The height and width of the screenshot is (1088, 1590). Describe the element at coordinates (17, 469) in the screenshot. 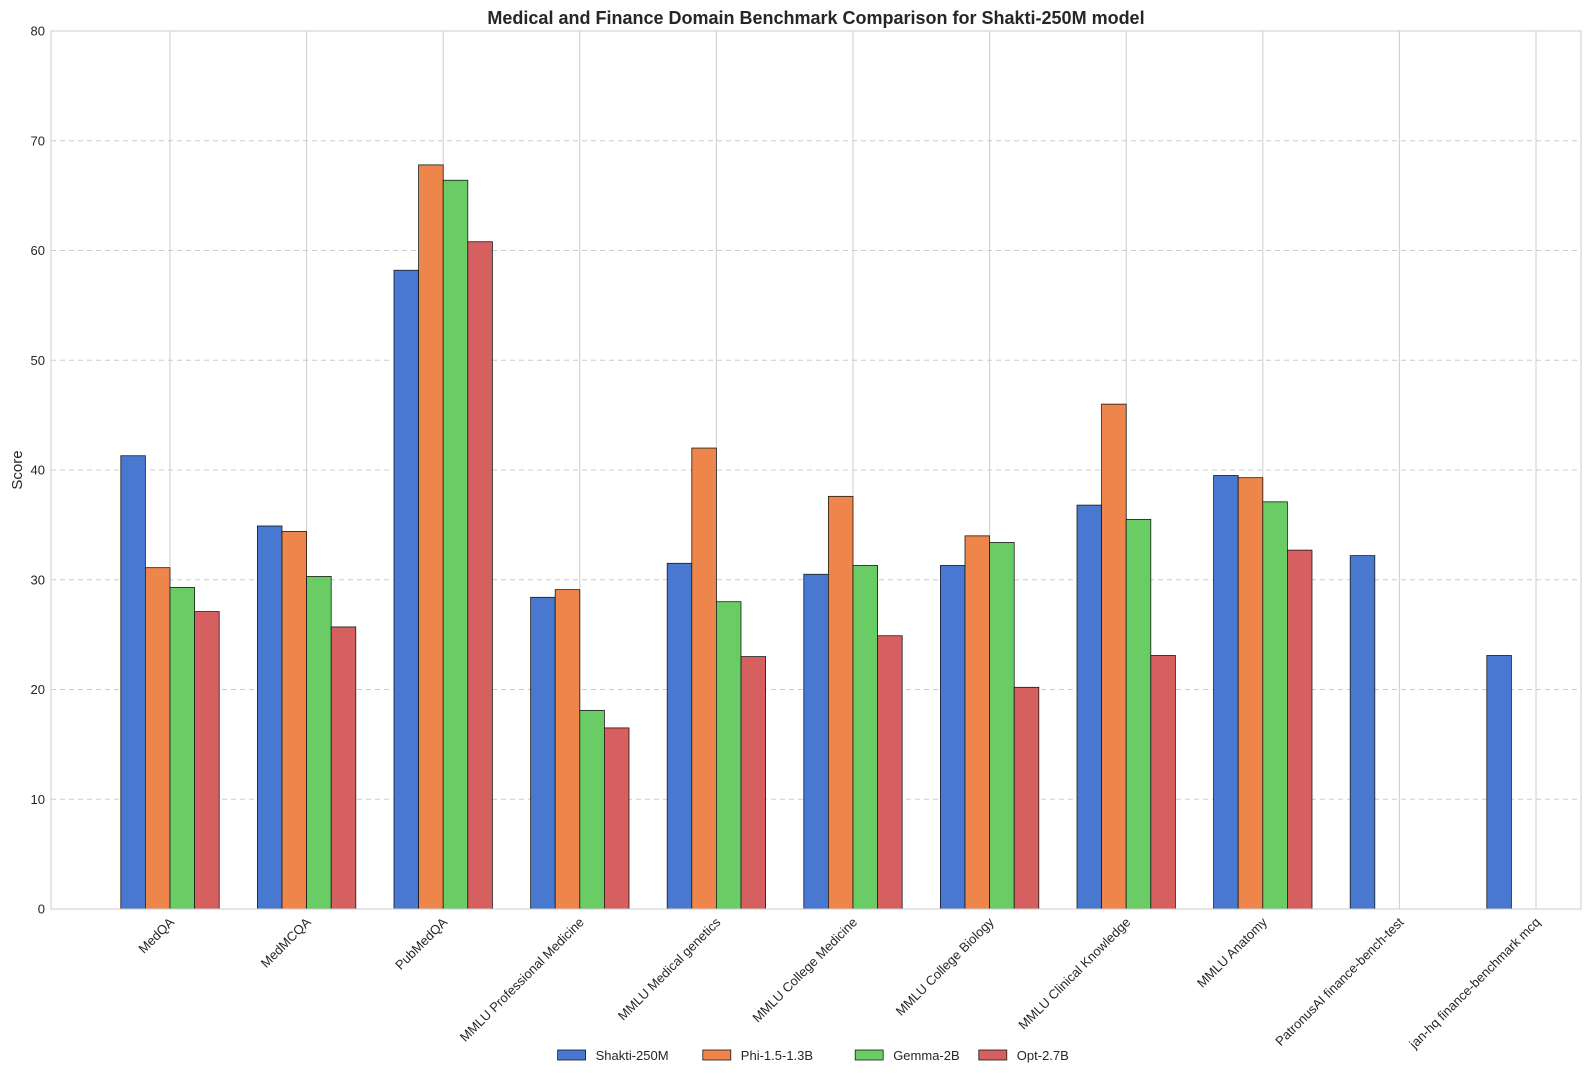

I see `y-axis-label: Score` at that location.